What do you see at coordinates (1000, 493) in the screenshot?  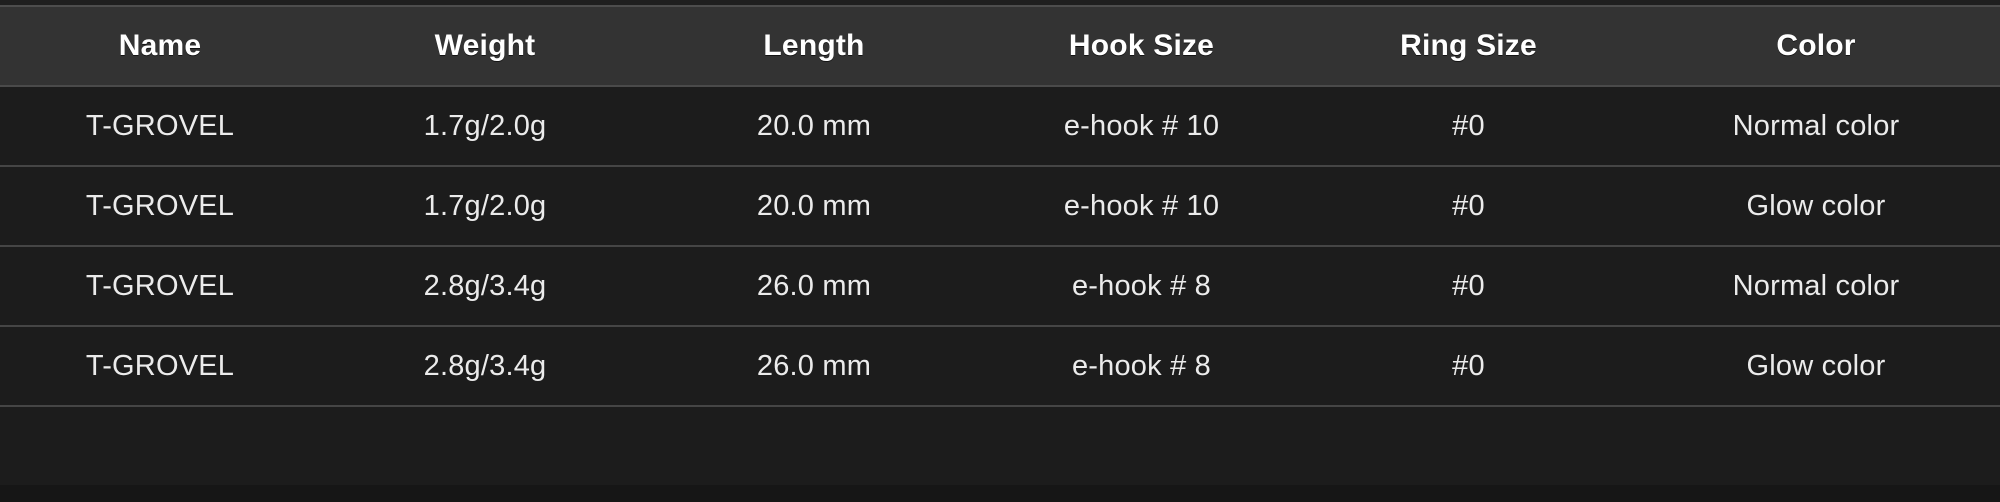 I see `table-bottom-strip` at bounding box center [1000, 493].